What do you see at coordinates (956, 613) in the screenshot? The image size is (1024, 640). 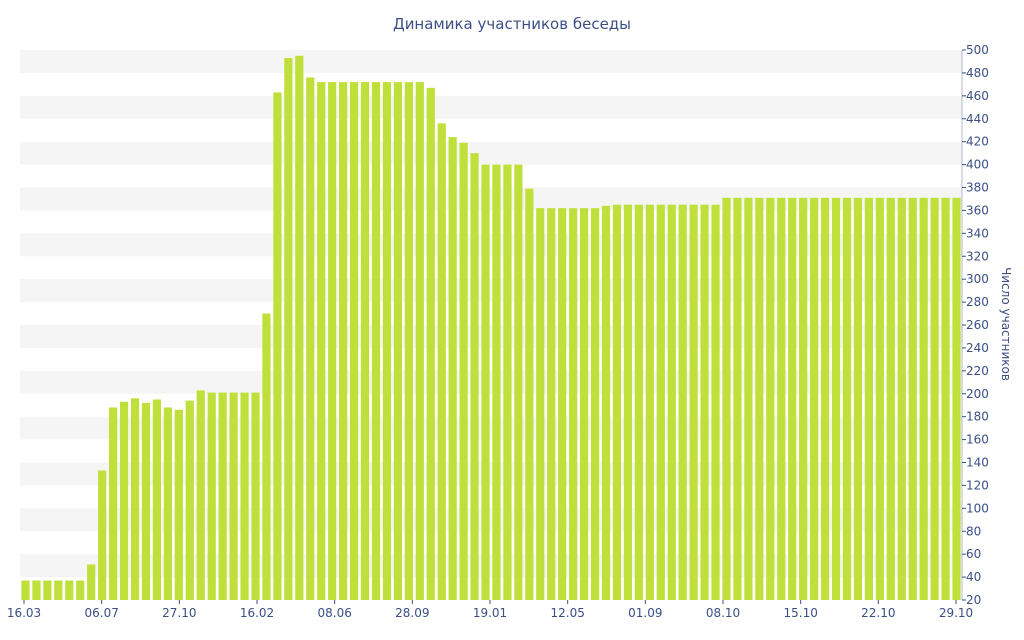 I see `x-tick-label: 29.10` at bounding box center [956, 613].